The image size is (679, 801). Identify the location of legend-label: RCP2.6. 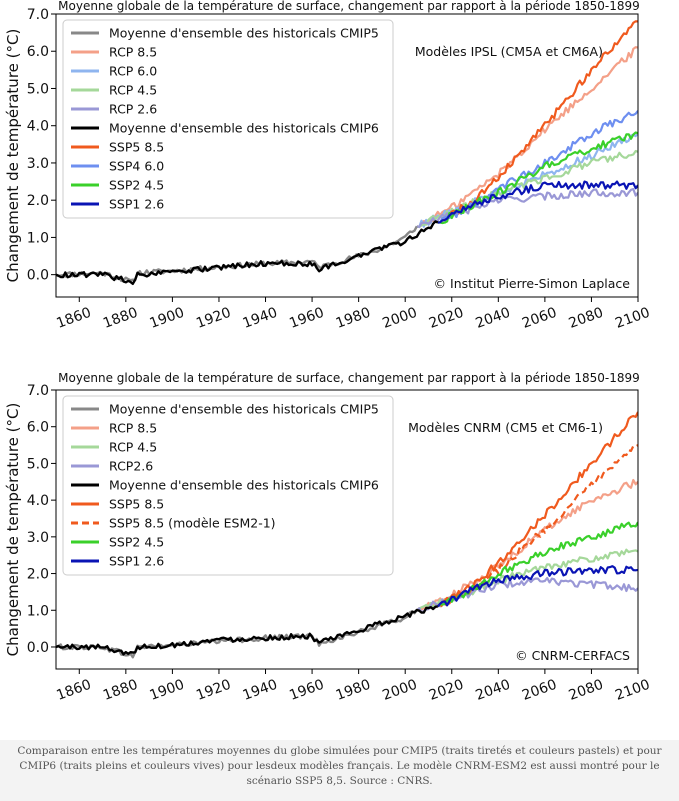
(131, 466).